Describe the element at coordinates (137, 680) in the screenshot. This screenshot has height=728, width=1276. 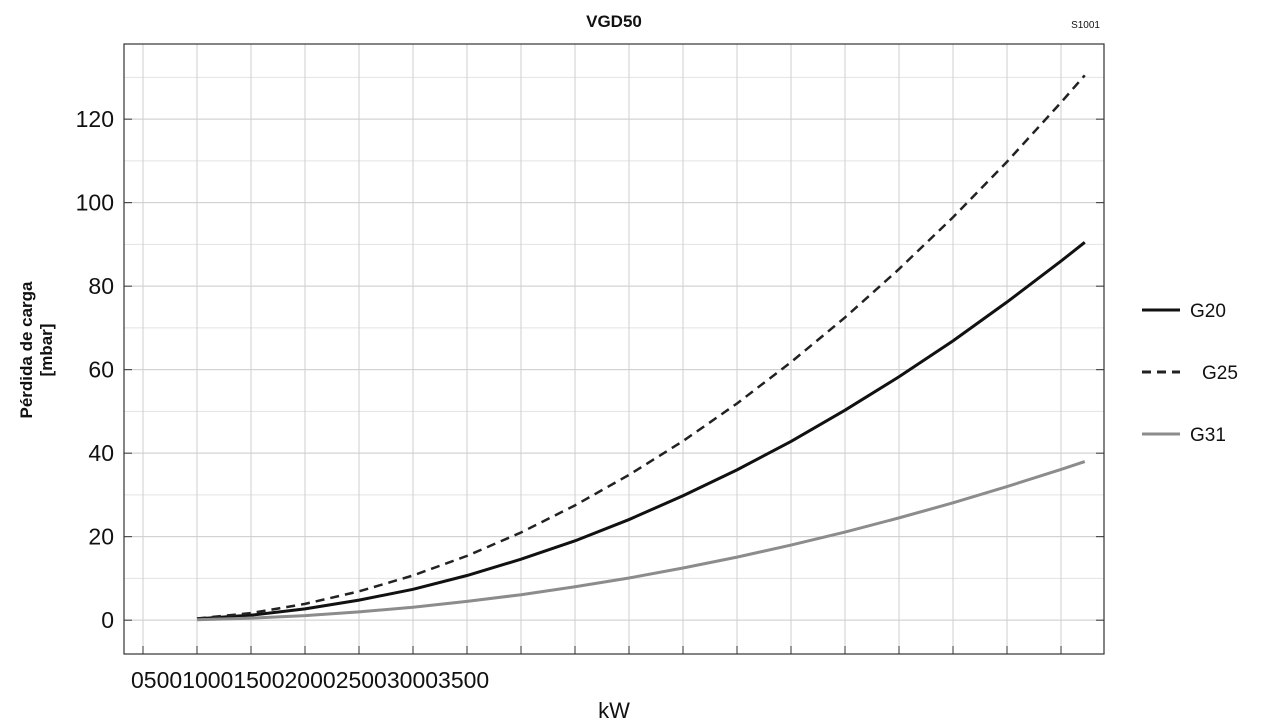
I see `x-tick-label: 0` at that location.